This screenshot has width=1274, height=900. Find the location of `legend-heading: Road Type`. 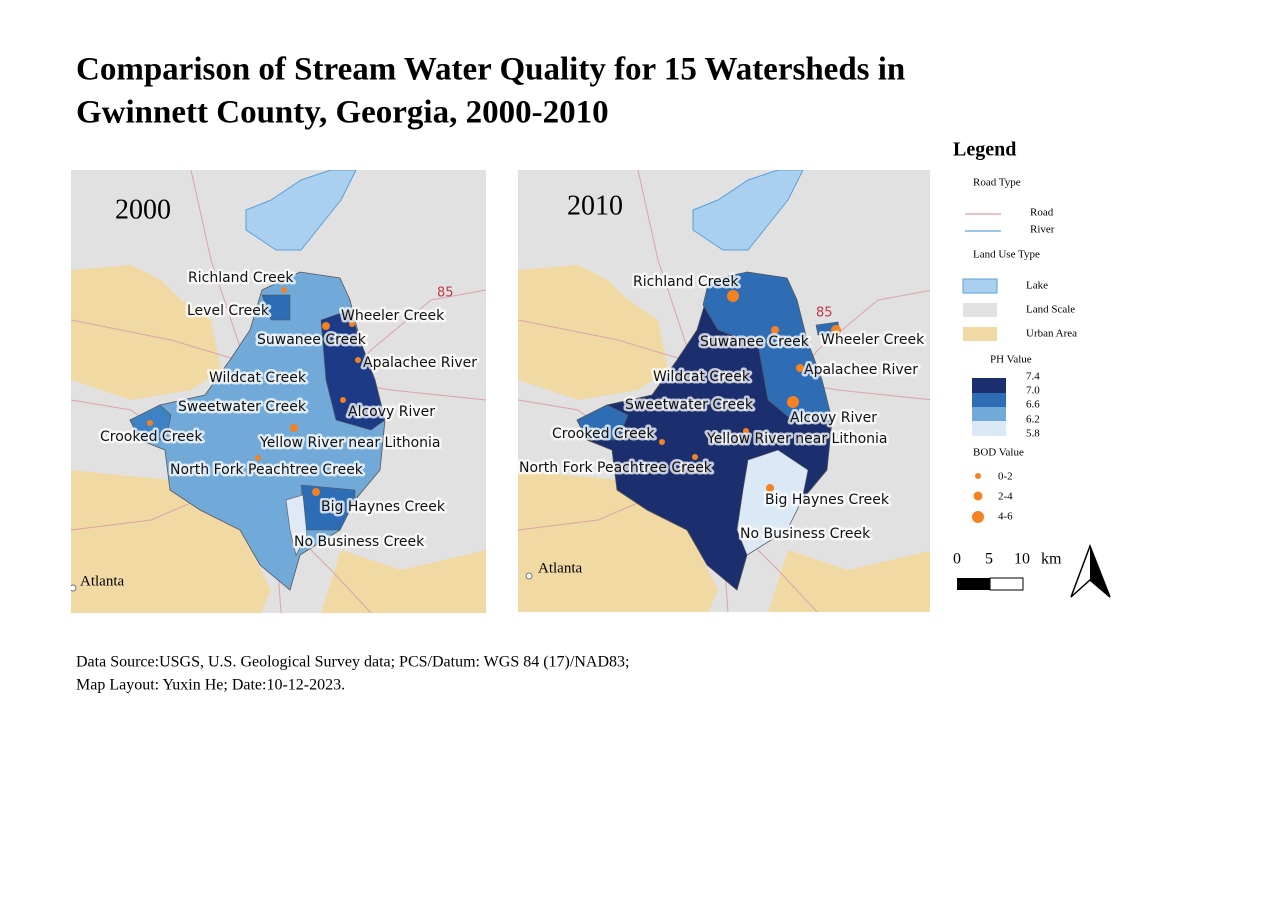

legend-heading: Road Type is located at coordinates (997, 183).